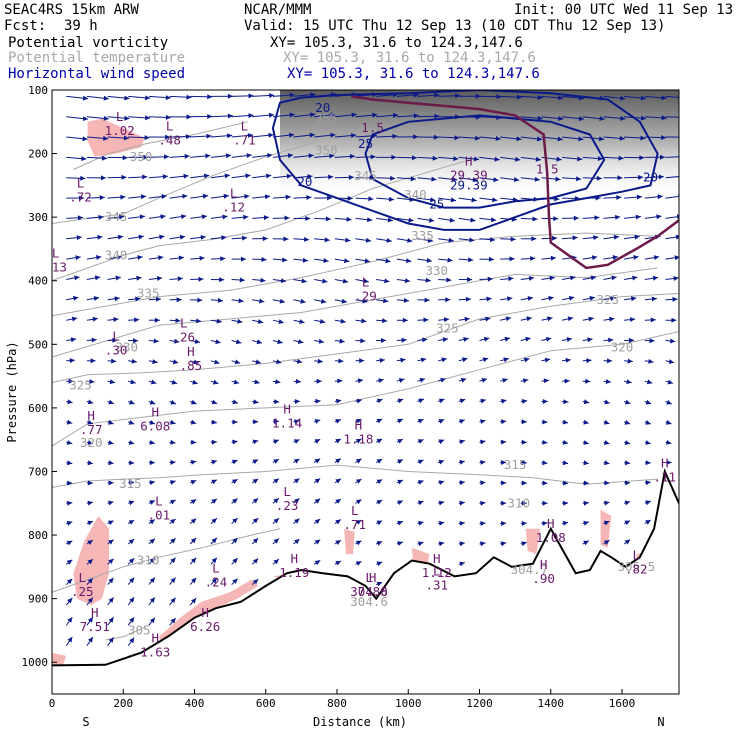  I want to click on theta-contour-label: 325, so click(80, 385).